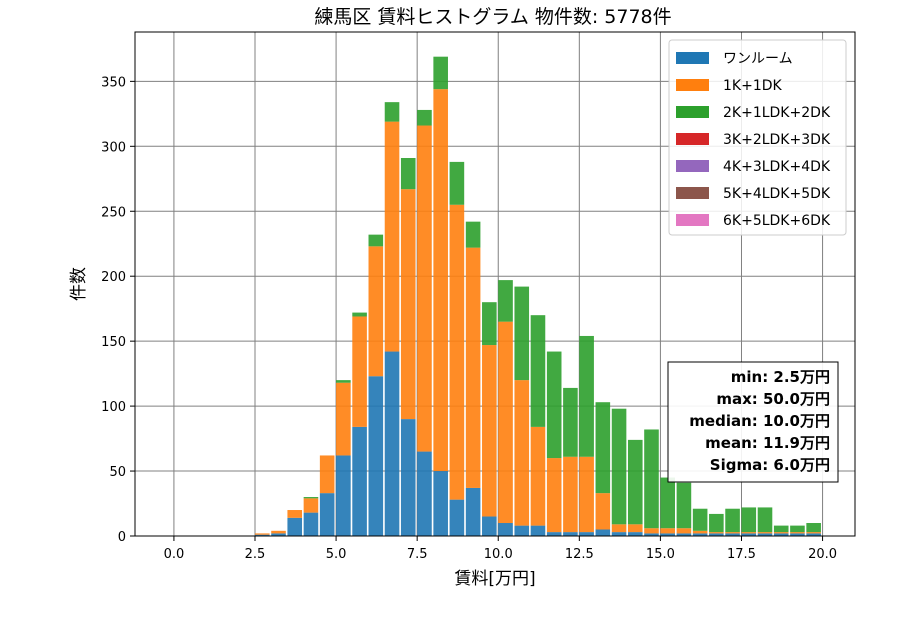  What do you see at coordinates (822, 554) in the screenshot?
I see `x-tick-label: 20.0` at bounding box center [822, 554].